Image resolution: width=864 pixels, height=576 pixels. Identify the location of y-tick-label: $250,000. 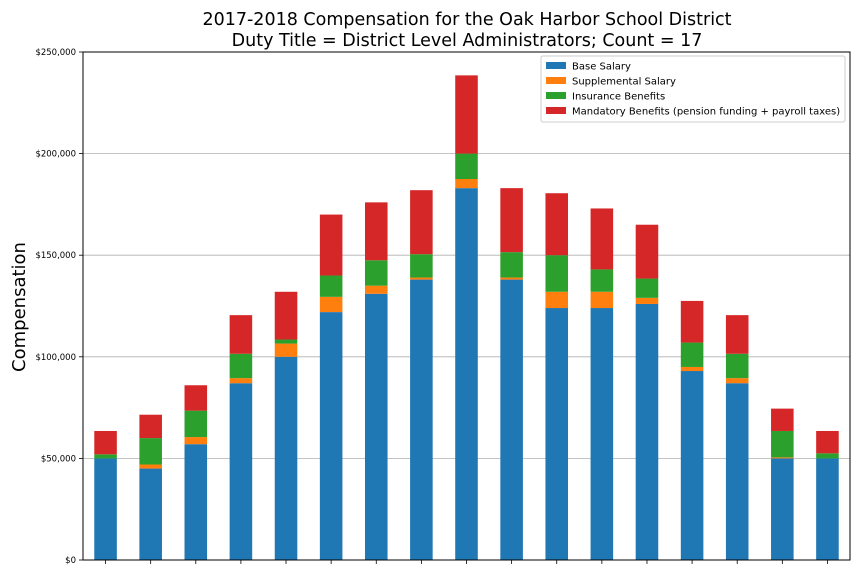
(55, 53).